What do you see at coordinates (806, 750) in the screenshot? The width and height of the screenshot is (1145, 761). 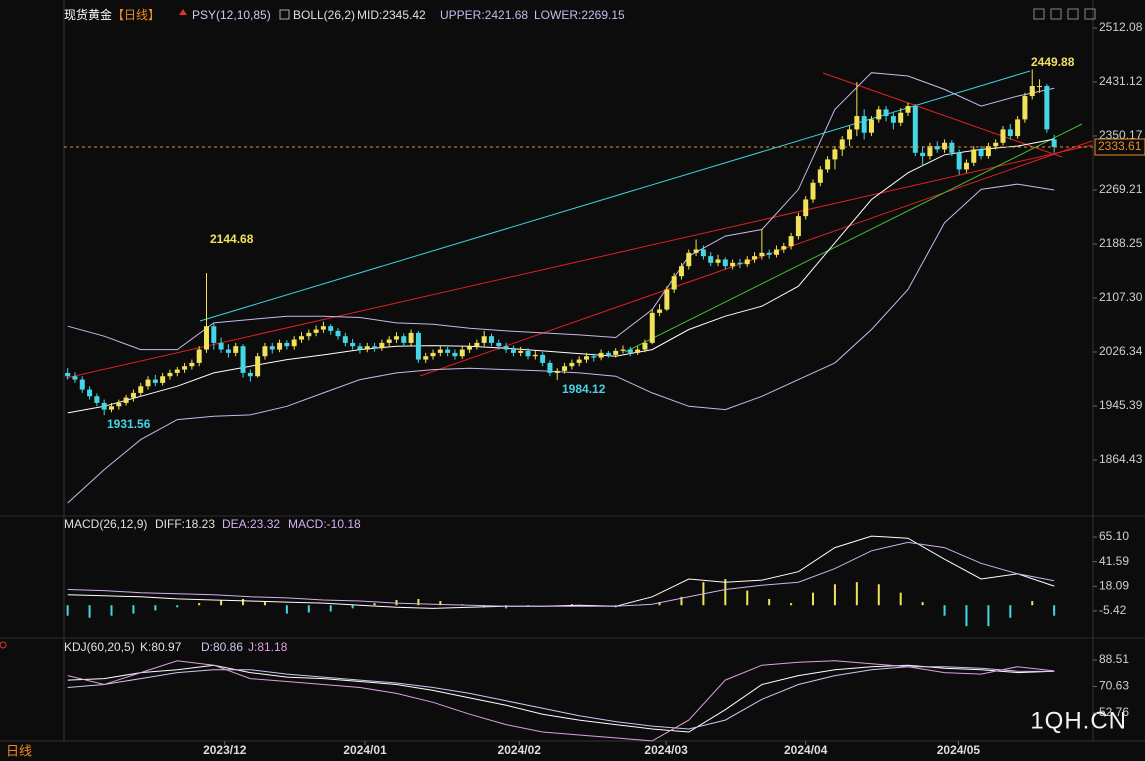 I see `x-tick-label: 2024/04` at bounding box center [806, 750].